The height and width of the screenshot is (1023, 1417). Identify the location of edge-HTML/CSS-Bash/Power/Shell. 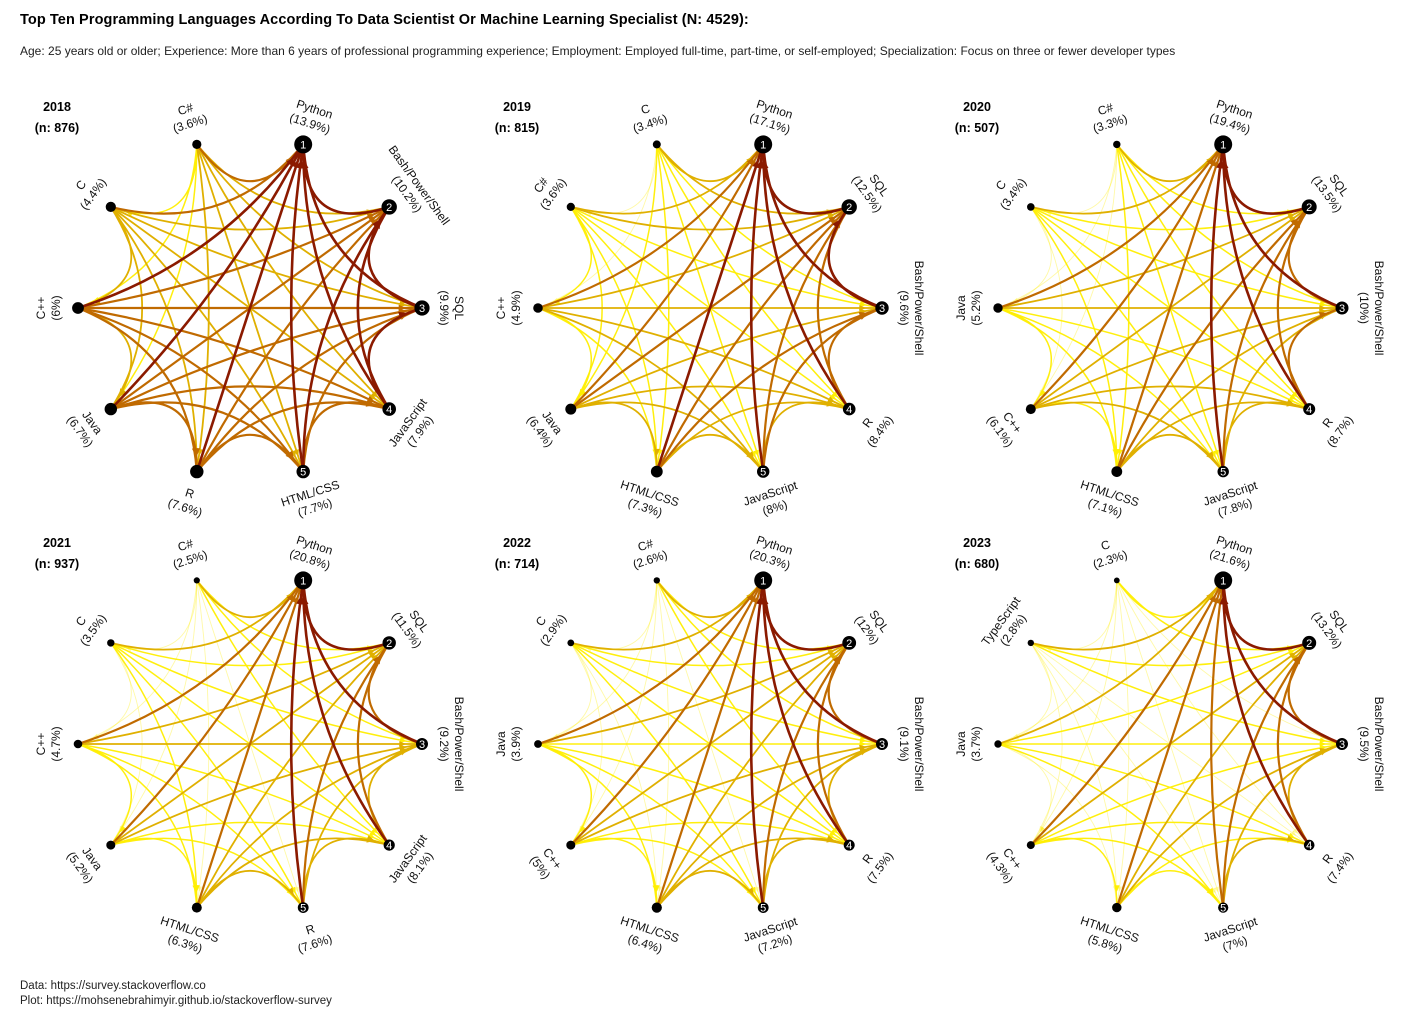
(309, 826).